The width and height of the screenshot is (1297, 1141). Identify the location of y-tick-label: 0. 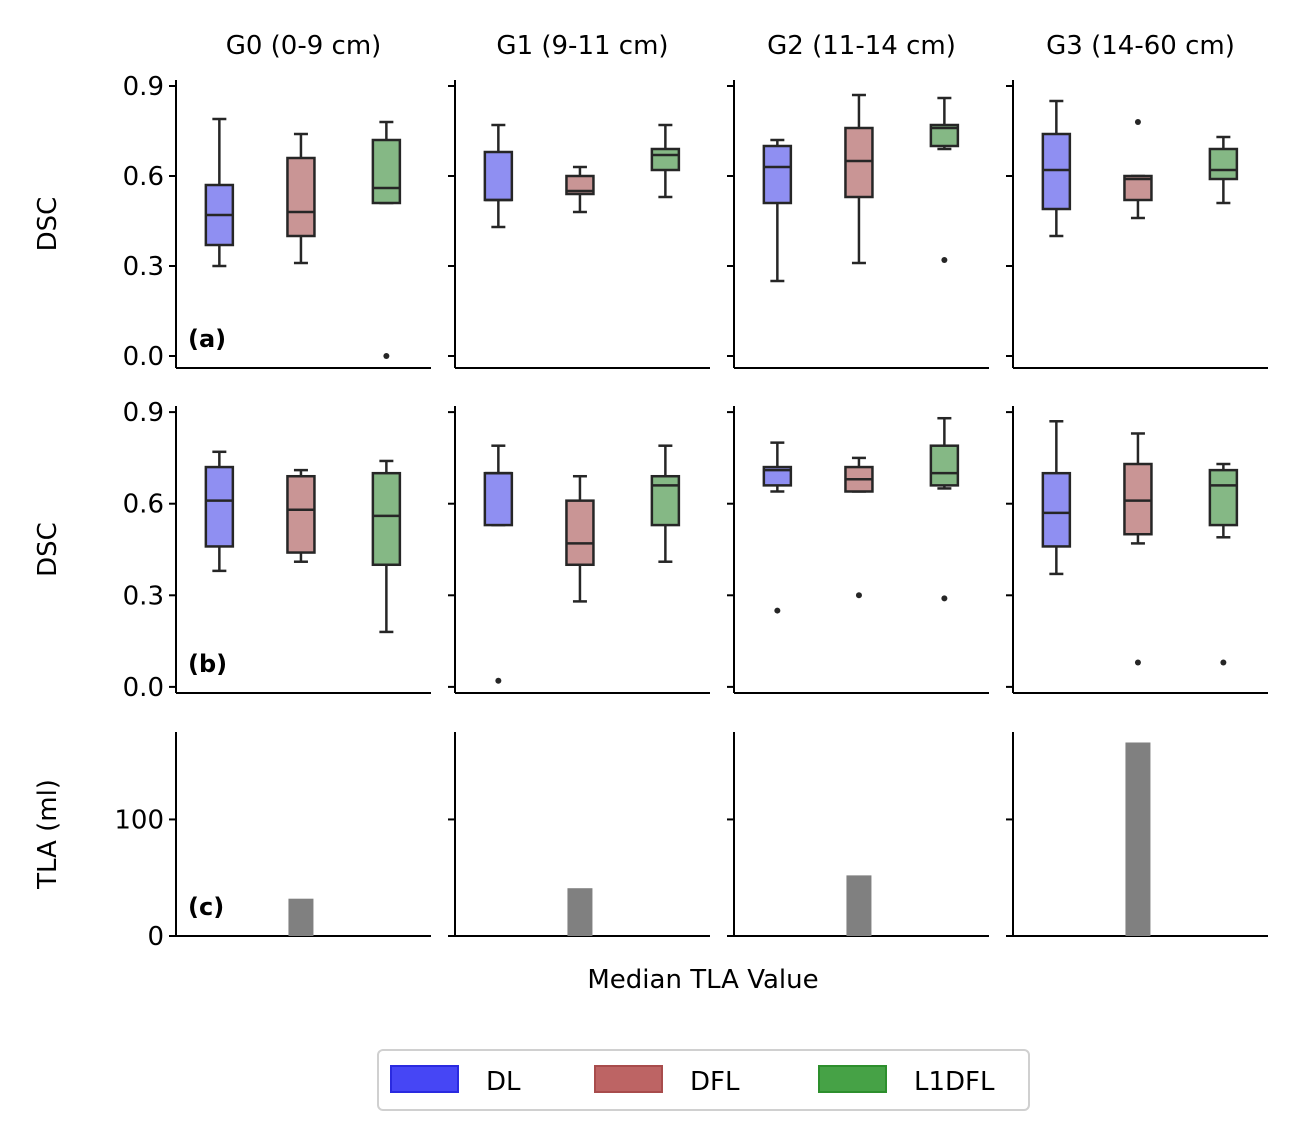
(155, 937).